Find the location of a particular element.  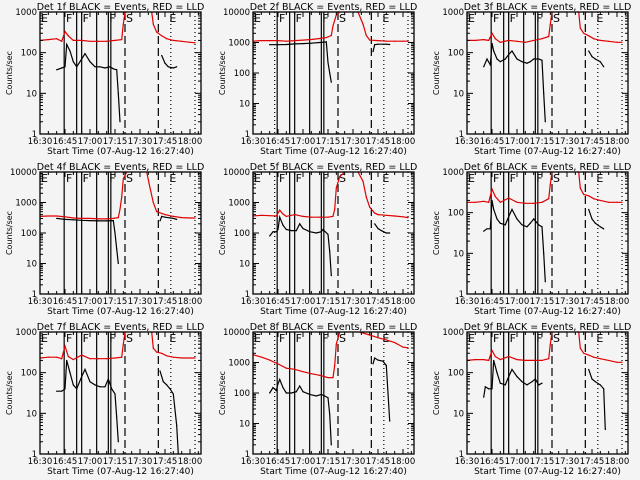

y-tick-label: 1000 is located at coordinates (453, 173).